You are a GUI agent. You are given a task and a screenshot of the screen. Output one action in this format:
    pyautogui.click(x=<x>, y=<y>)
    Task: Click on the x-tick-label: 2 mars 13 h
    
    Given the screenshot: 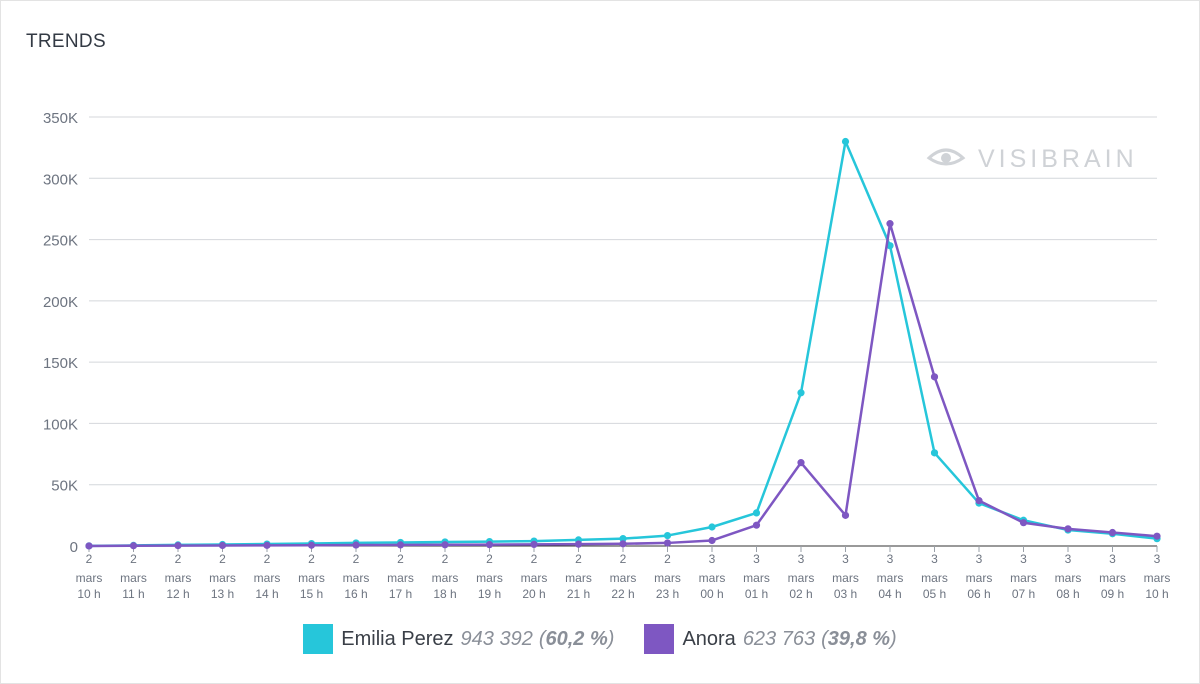 What is the action you would take?
    pyautogui.click(x=222, y=576)
    